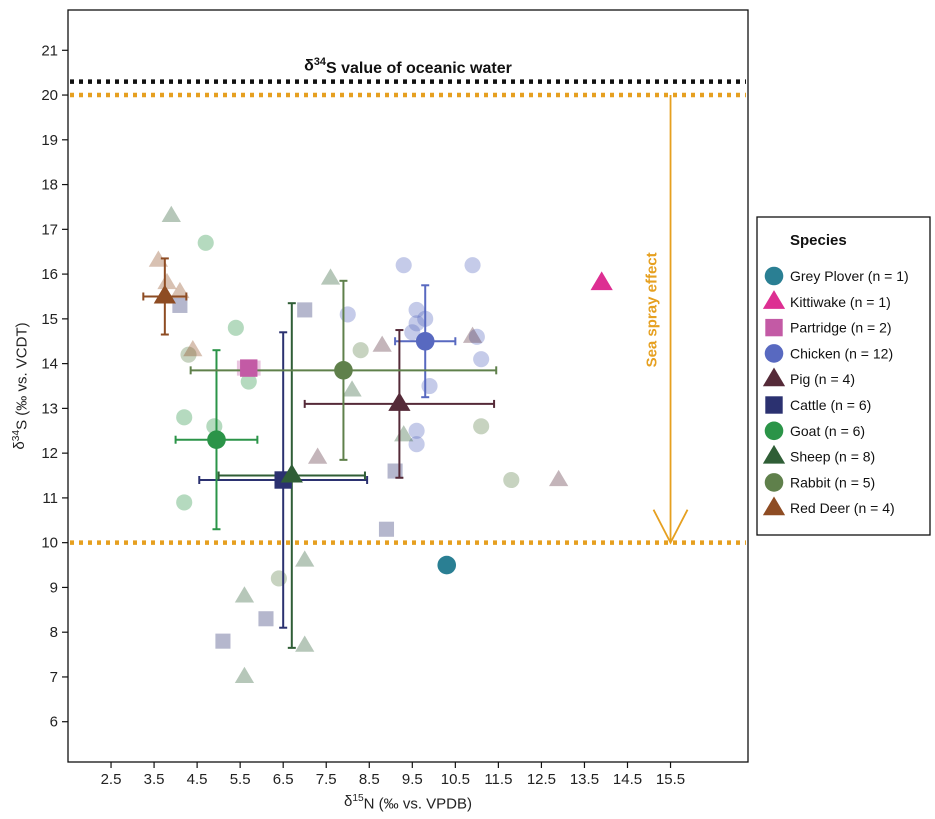 This screenshot has height=819, width=935. I want to click on legend-key-partridge, so click(774, 327).